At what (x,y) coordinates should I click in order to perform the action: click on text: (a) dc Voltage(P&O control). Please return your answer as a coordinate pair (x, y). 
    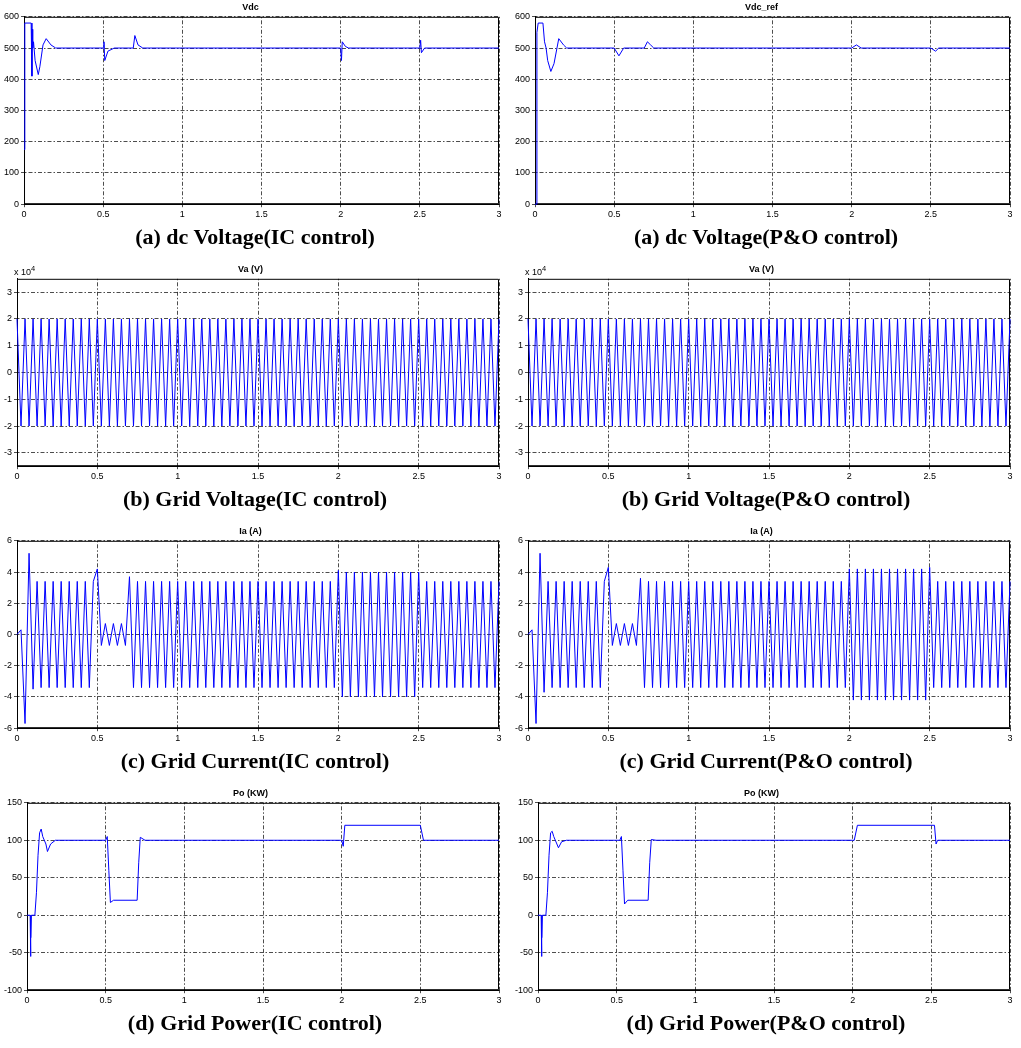
    Looking at the image, I should click on (766, 237).